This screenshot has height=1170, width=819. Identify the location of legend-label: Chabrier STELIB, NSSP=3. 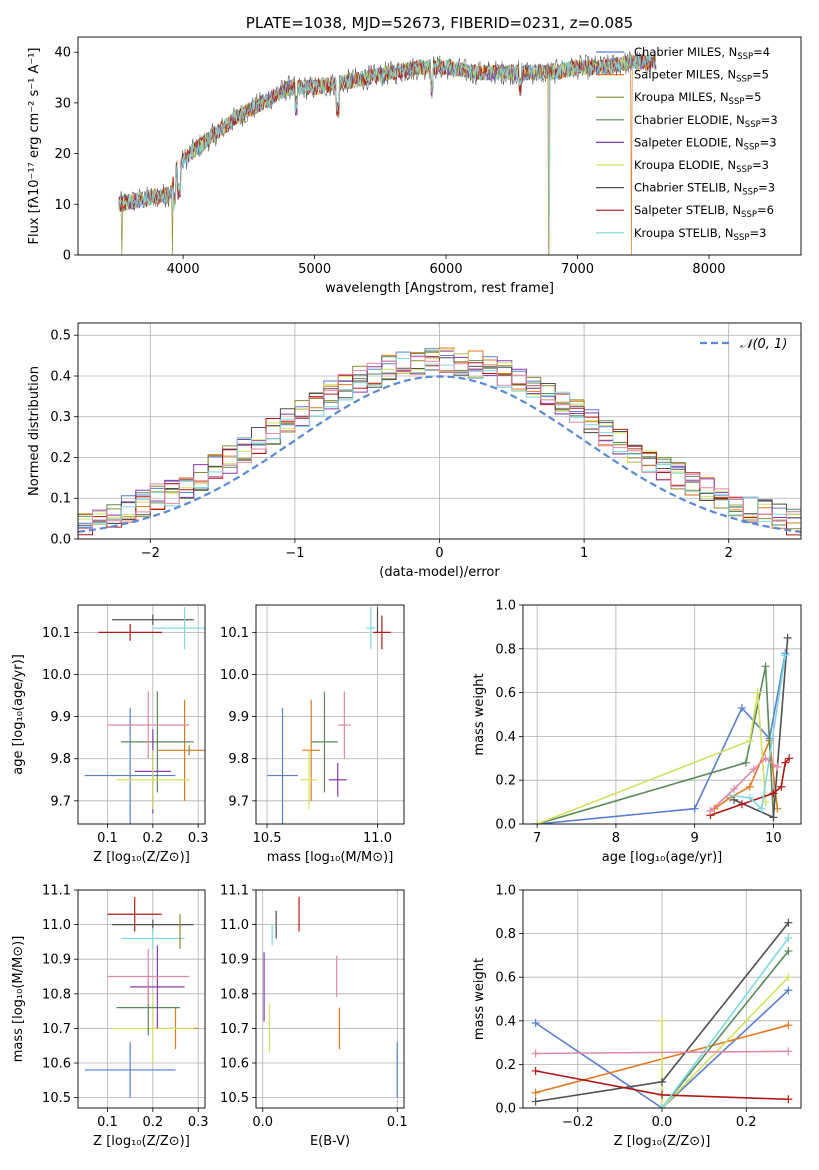
(704, 189).